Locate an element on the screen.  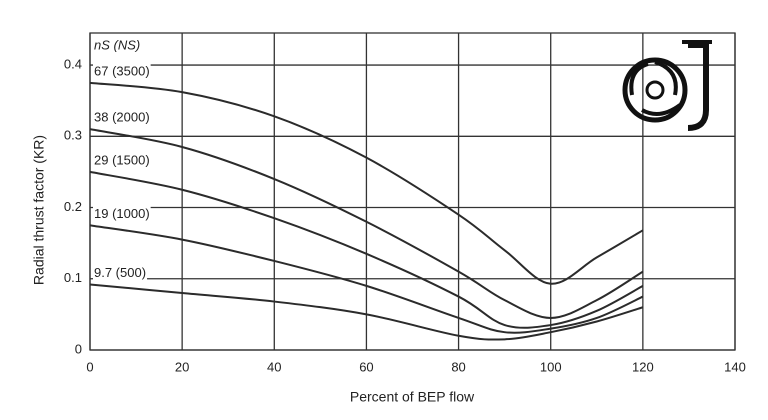
x-tick-label: 40 is located at coordinates (274, 366).